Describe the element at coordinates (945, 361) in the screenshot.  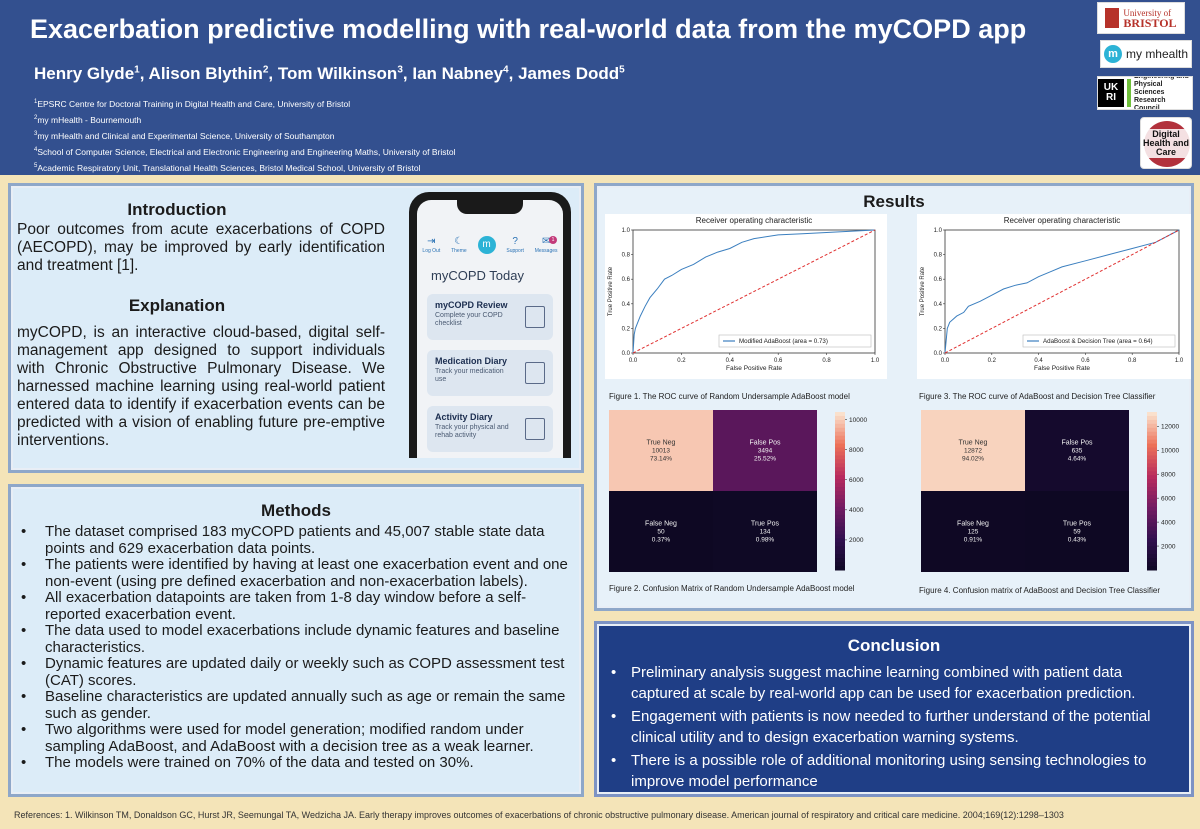
I see `x-tick-label: 0.0` at that location.